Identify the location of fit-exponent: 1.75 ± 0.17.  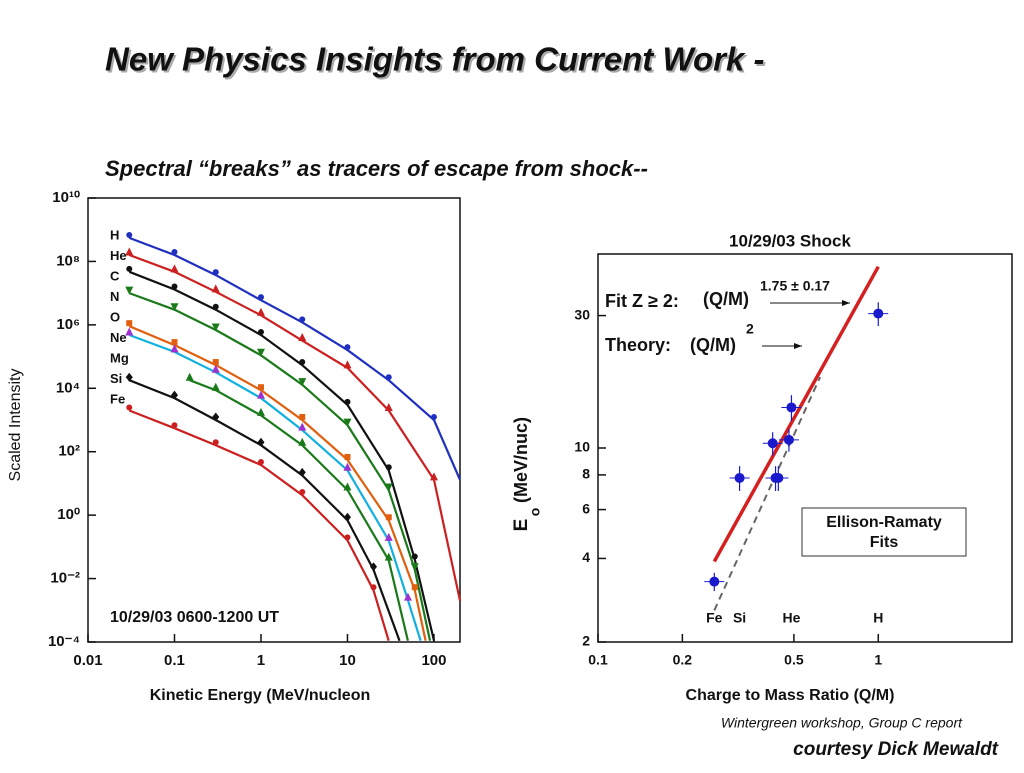
(795, 286).